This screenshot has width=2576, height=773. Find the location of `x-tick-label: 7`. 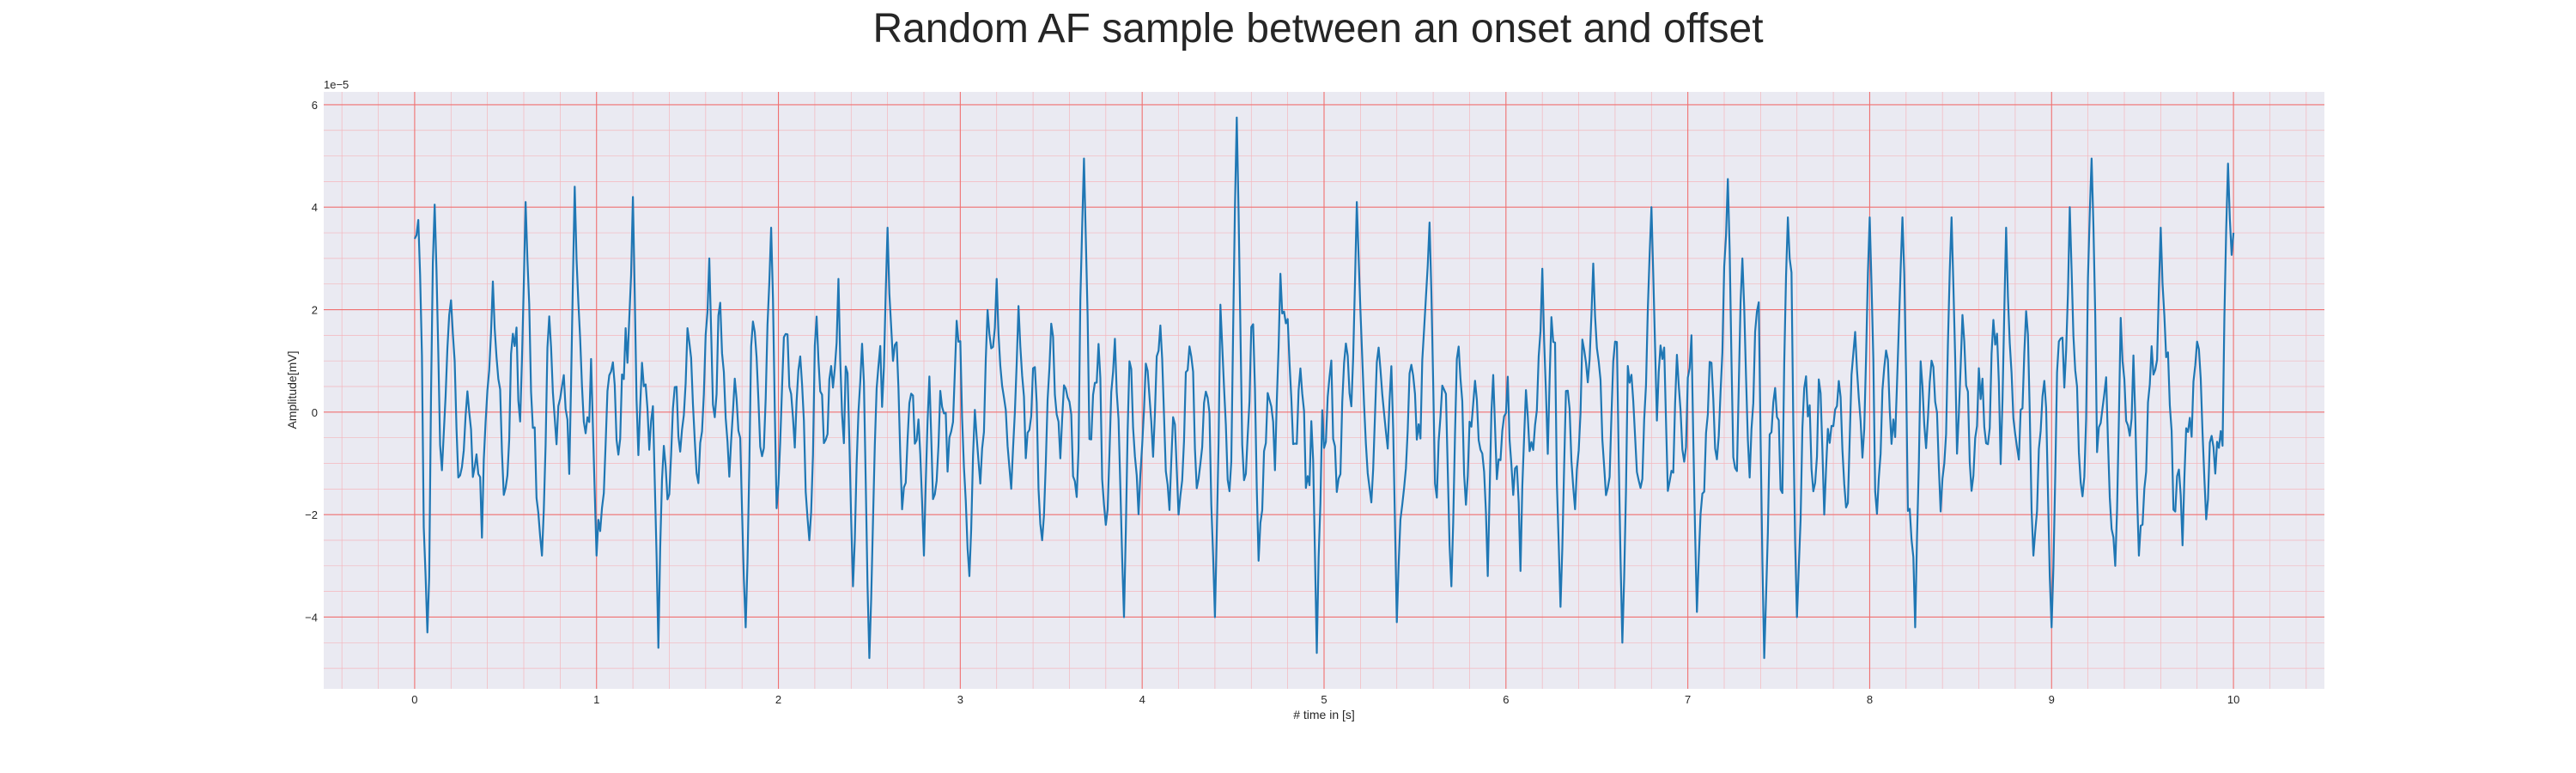

x-tick-label: 7 is located at coordinates (1688, 699).